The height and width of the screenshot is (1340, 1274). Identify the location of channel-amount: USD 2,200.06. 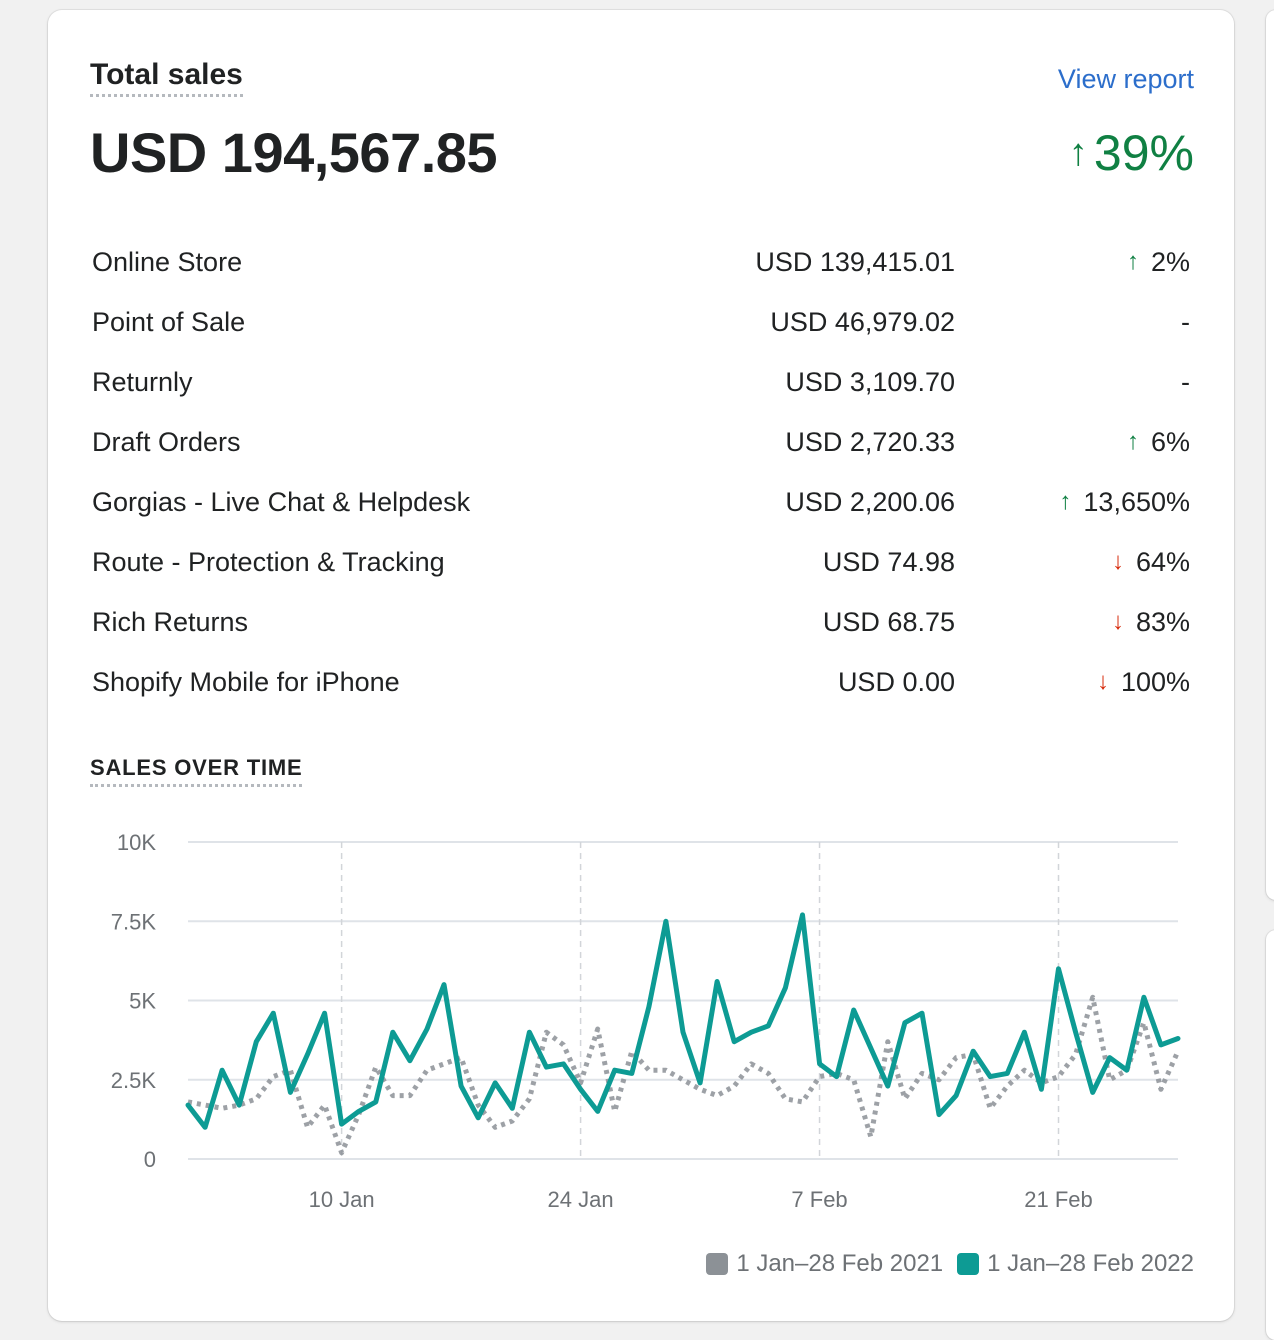
(870, 502).